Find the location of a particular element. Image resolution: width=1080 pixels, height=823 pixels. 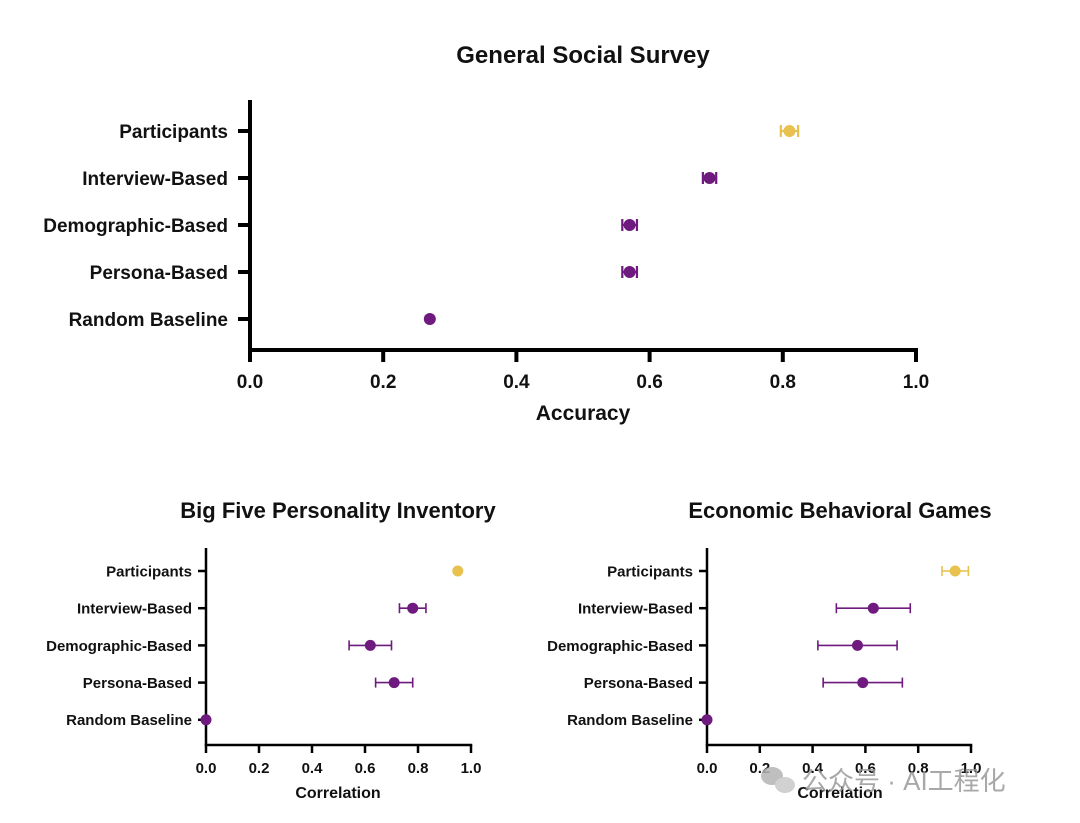

x-axis-label: Accuracy is located at coordinates (583, 413).